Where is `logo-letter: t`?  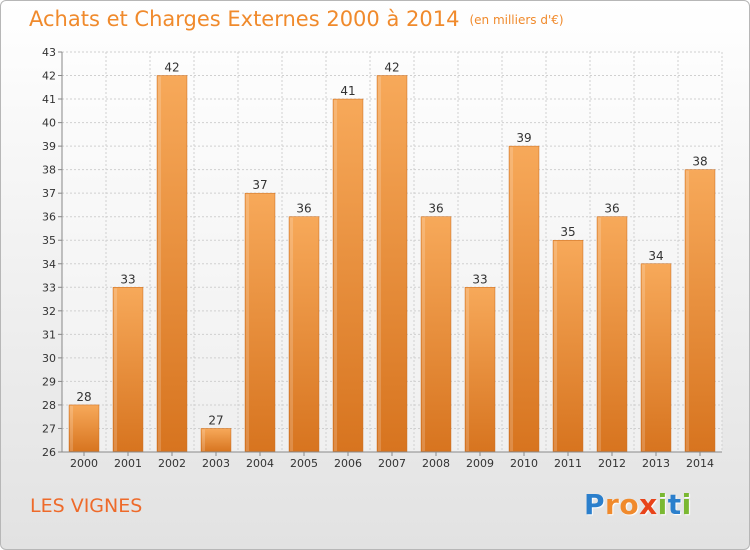 logo-letter: t is located at coordinates (674, 504).